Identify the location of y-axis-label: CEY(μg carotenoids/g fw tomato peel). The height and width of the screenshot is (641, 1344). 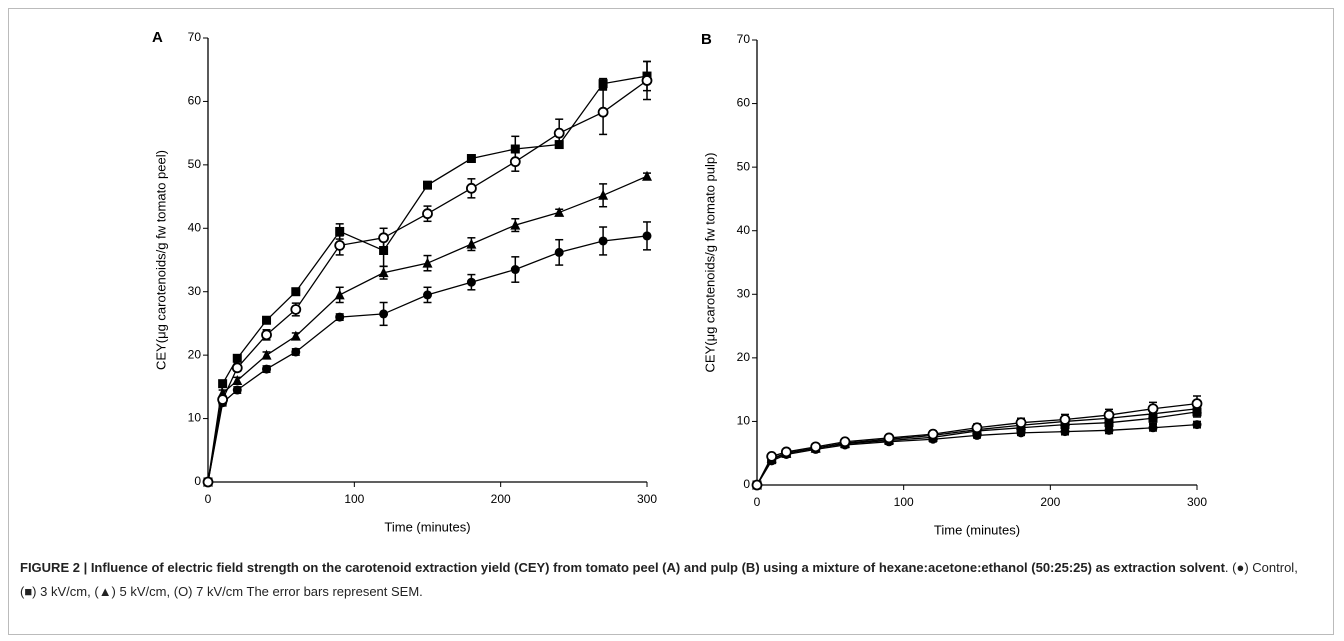
(160, 260).